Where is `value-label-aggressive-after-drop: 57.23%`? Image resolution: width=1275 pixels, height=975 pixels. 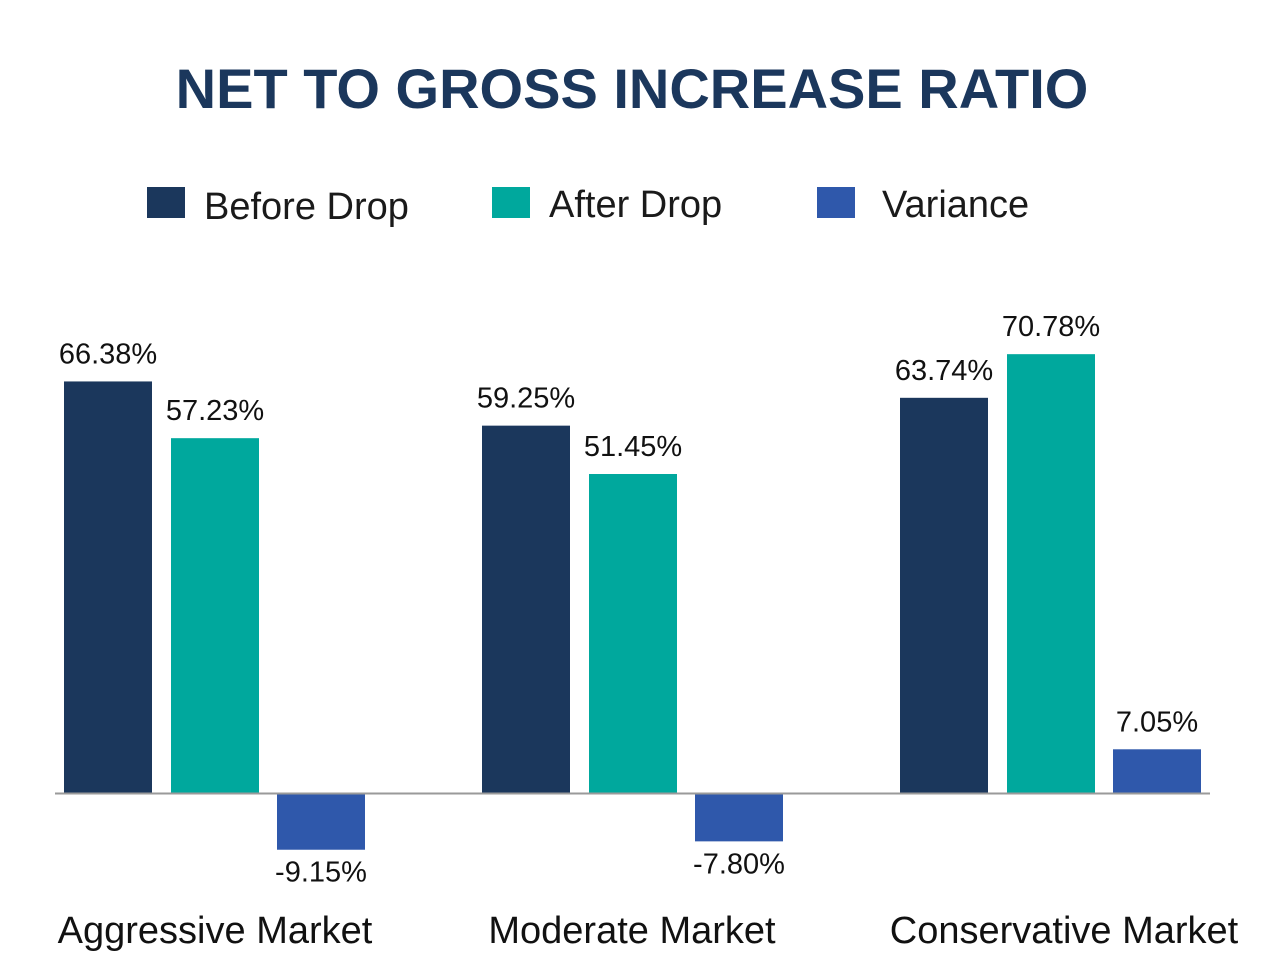
value-label-aggressive-after-drop: 57.23% is located at coordinates (215, 411).